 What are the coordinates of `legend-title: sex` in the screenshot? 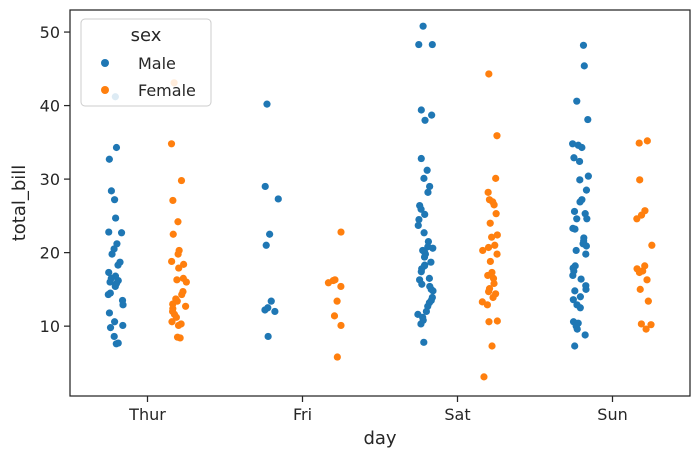 It's located at (146, 35).